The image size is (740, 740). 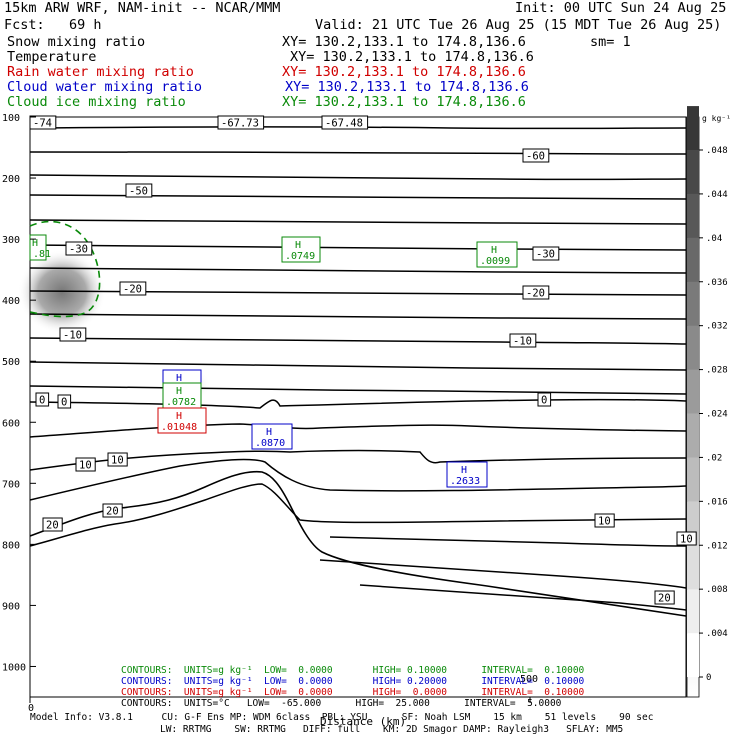 What do you see at coordinates (11, 606) in the screenshot?
I see `y-tick-label-900: 900` at bounding box center [11, 606].